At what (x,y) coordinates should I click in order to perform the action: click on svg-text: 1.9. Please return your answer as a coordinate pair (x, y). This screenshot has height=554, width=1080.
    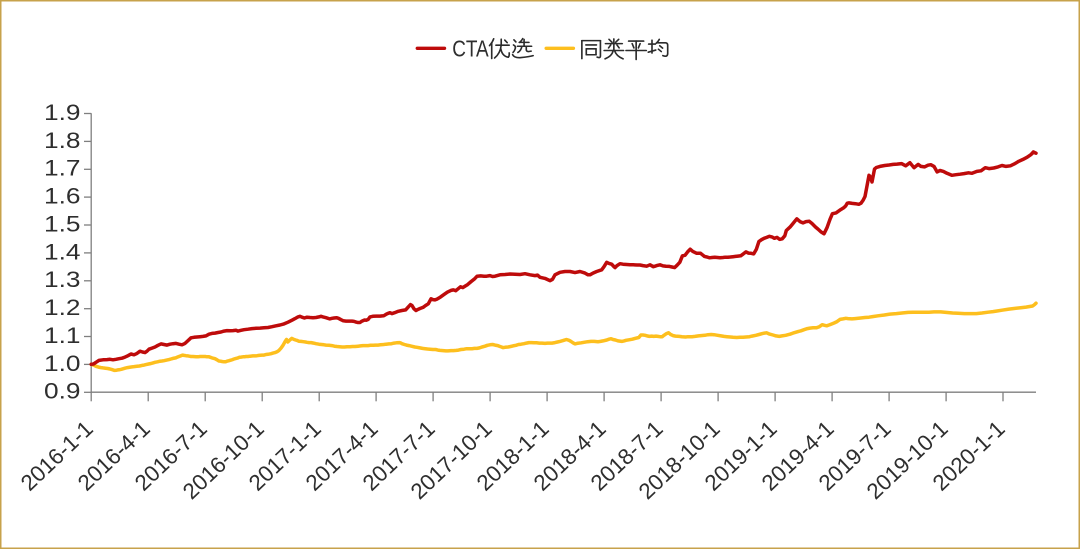
    Looking at the image, I should click on (62, 112).